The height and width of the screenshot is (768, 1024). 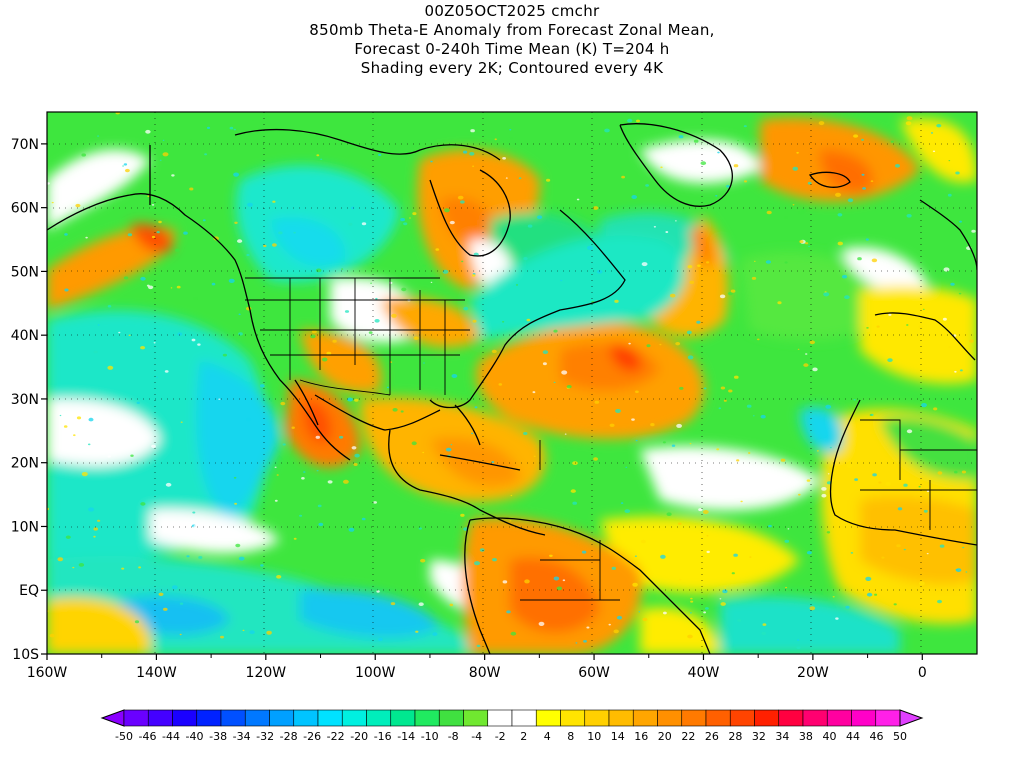 What do you see at coordinates (218, 736) in the screenshot?
I see `colorbar-label: -38` at bounding box center [218, 736].